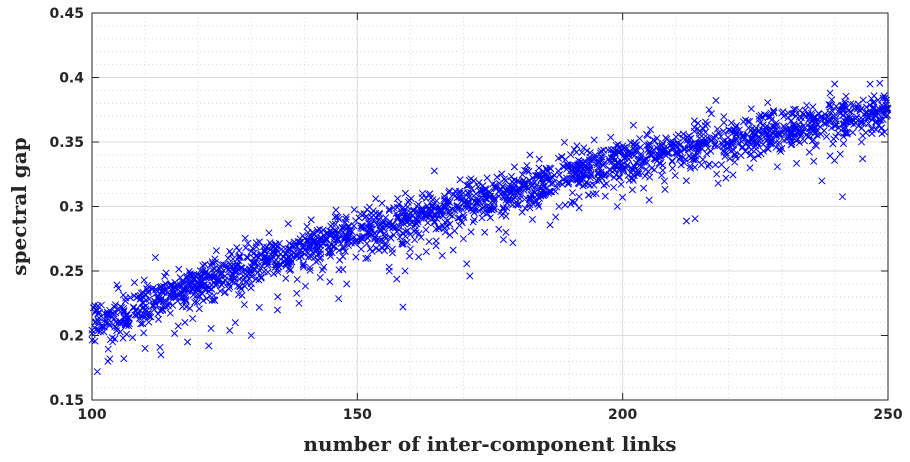  I want to click on x-tick-label: 150, so click(357, 415).